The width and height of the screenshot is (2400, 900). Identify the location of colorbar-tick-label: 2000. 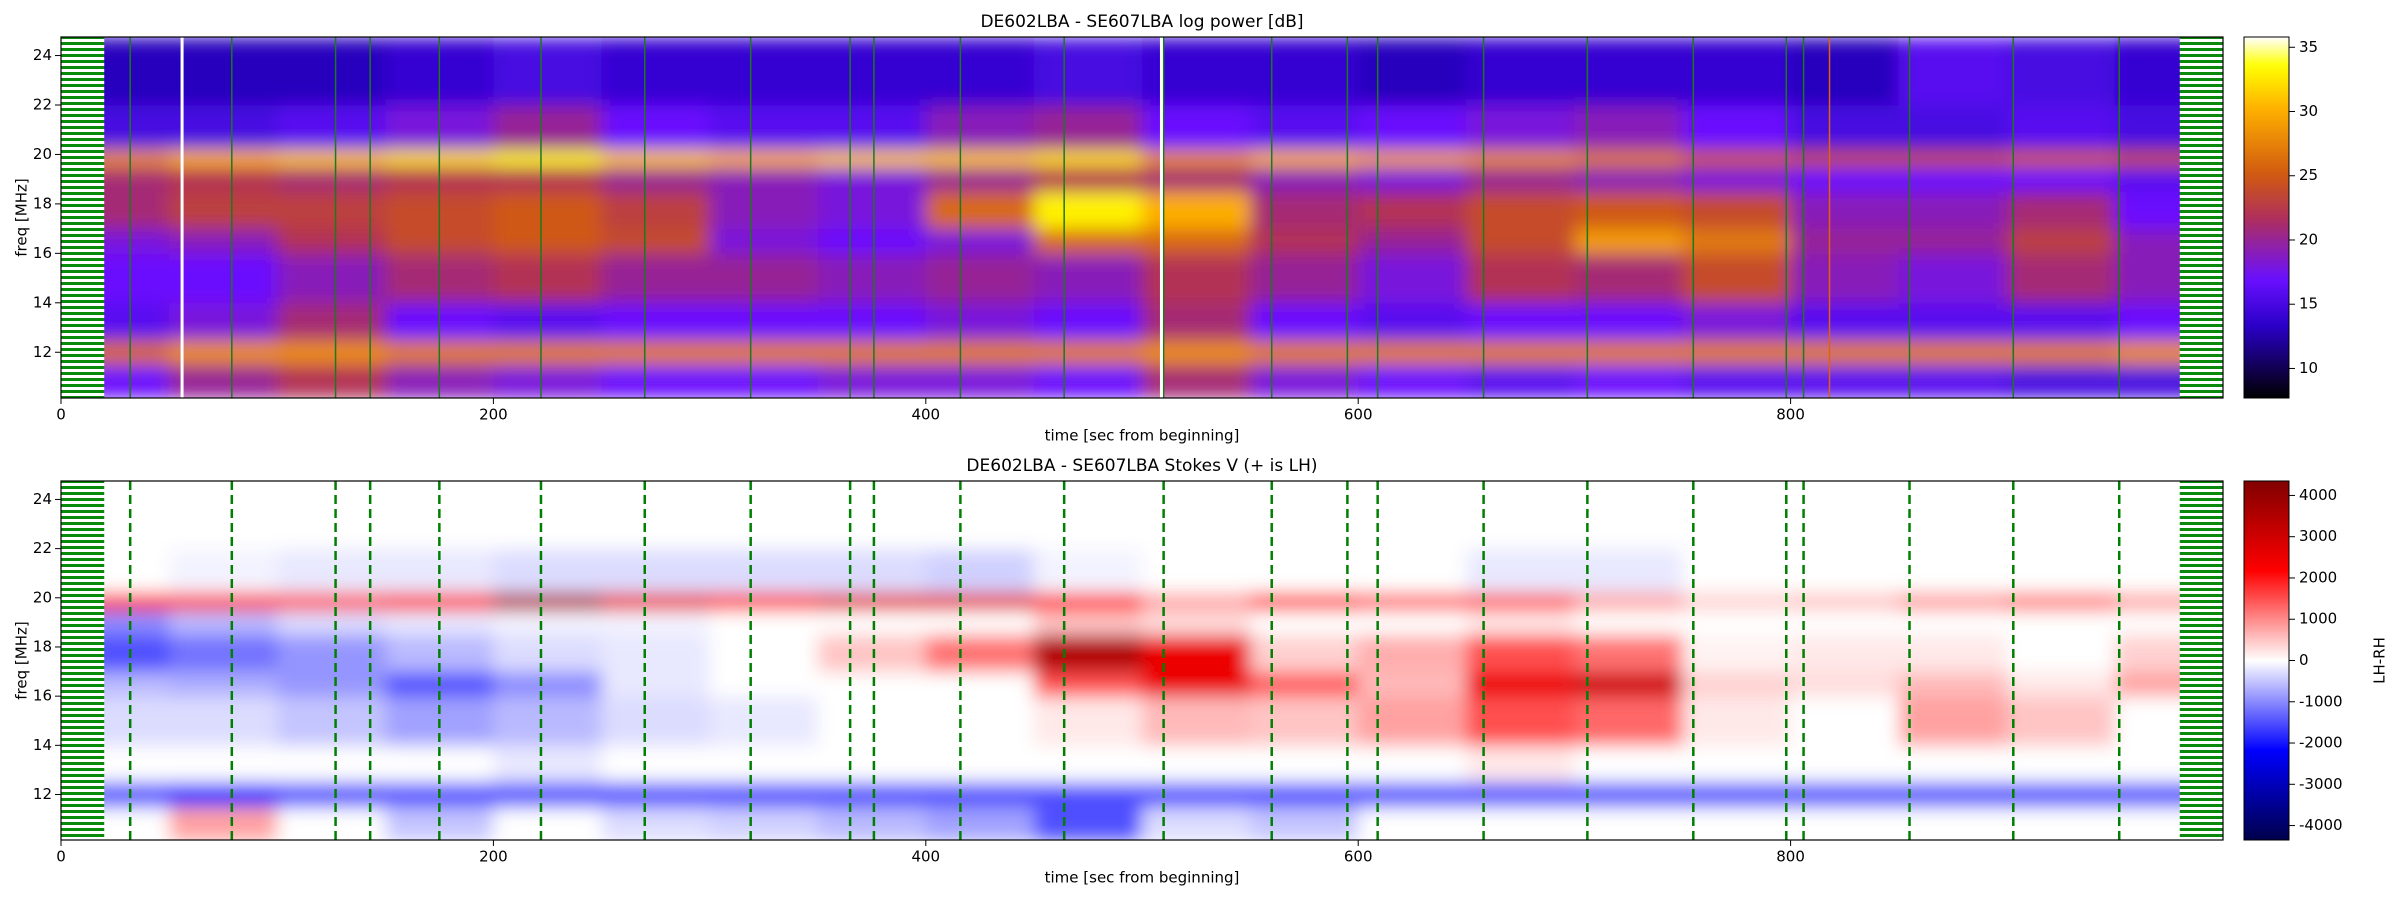
(2318, 577).